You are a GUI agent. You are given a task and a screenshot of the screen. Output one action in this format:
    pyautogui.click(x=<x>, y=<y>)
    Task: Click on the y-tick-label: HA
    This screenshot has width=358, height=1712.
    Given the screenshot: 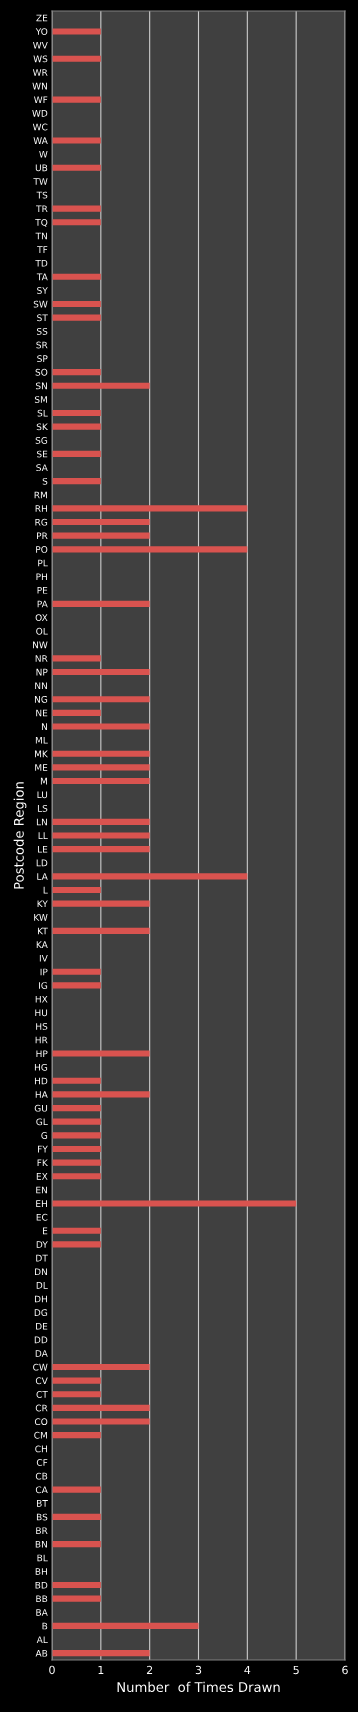 What is the action you would take?
    pyautogui.click(x=41, y=1094)
    